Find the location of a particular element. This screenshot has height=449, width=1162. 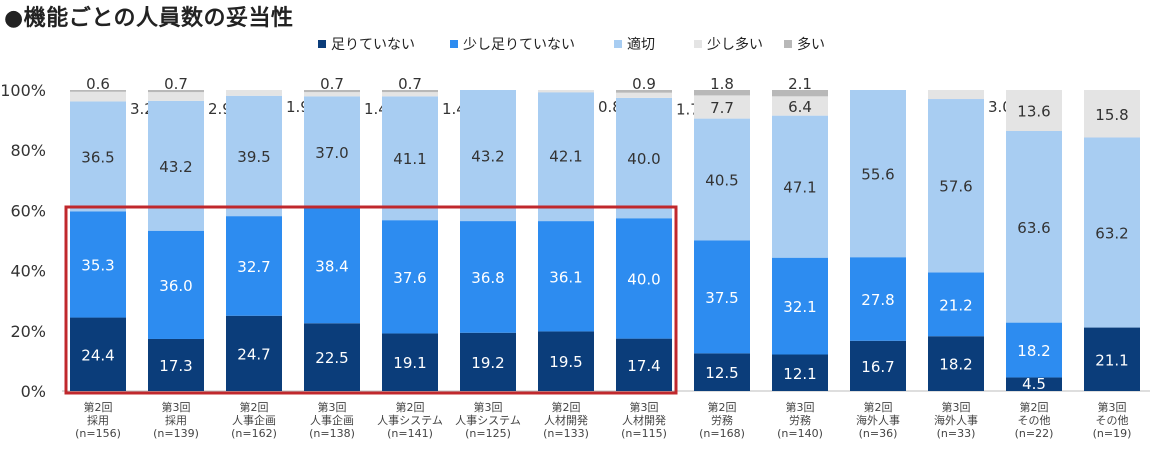

x-category-label: (n=36) is located at coordinates (878, 433).